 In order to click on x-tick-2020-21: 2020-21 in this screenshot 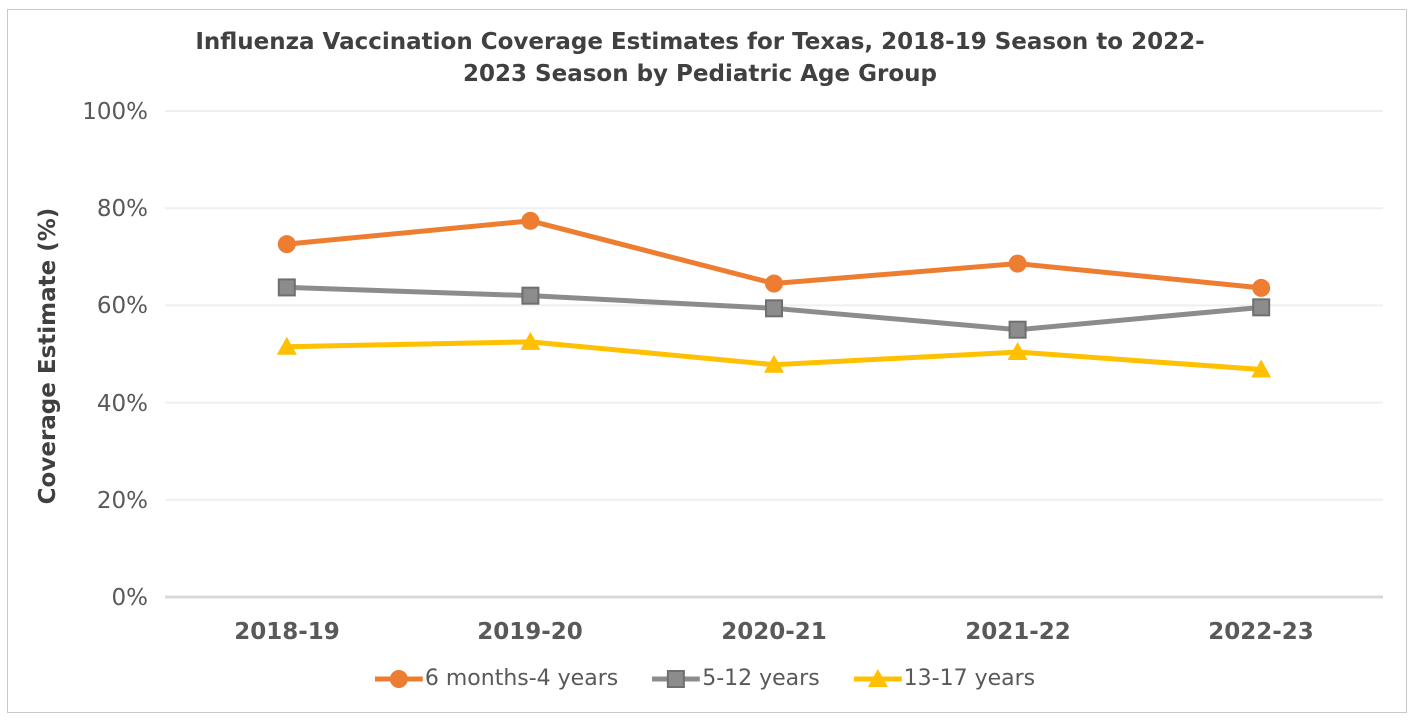, I will do `click(774, 632)`.